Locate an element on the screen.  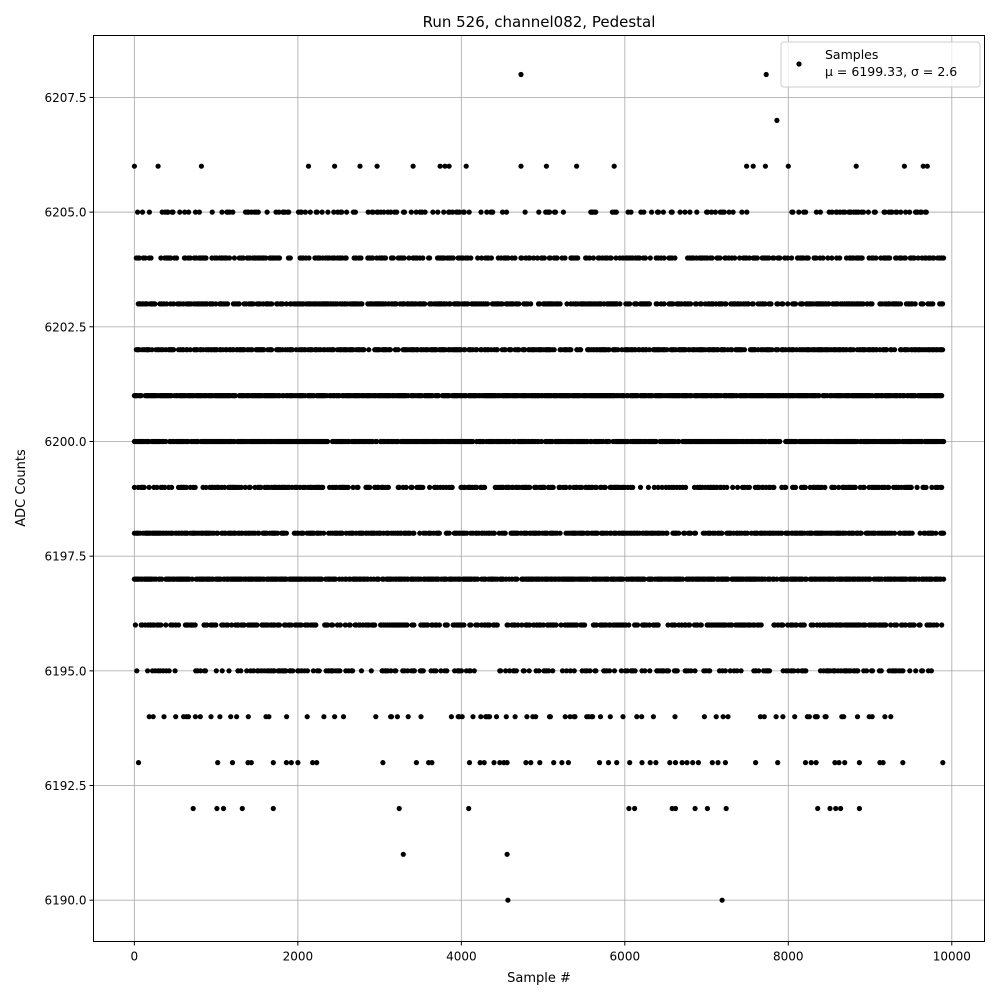
y-tick-label: 6200.0 is located at coordinates (66, 442).